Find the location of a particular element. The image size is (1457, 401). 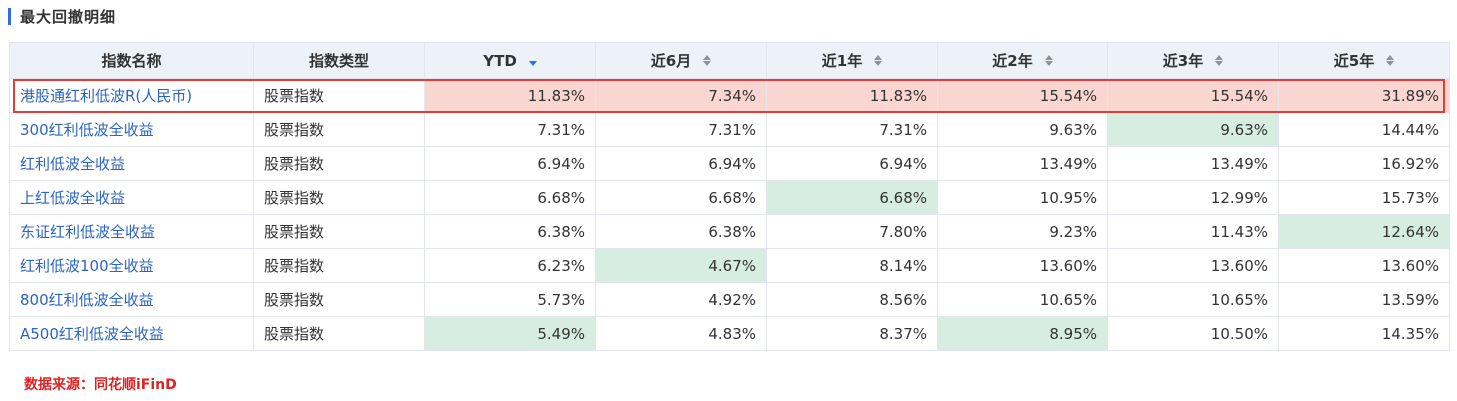

drawdown-value-cell: 6.23% is located at coordinates (510, 265).